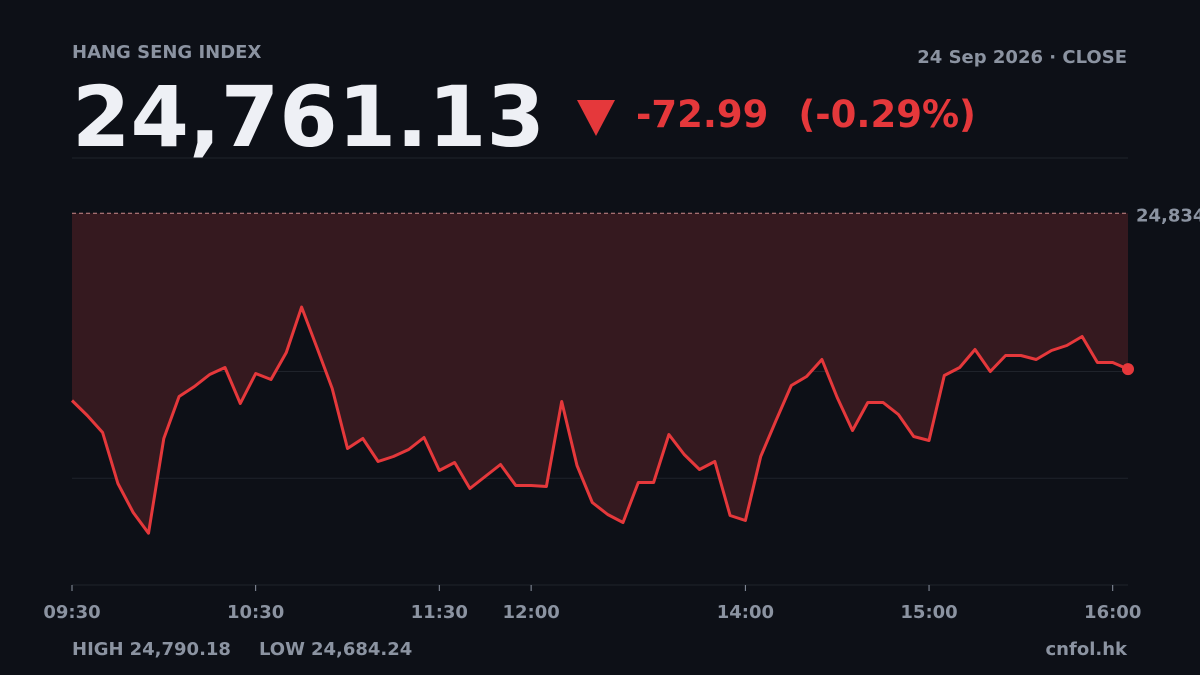  What do you see at coordinates (308, 117) in the screenshot?
I see `price: 24,761.13` at bounding box center [308, 117].